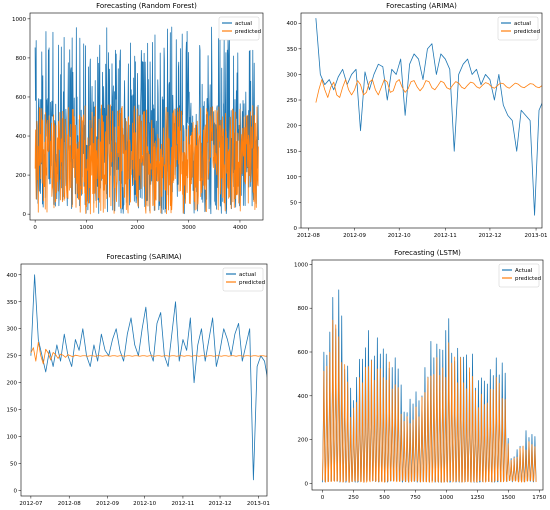 The image size is (550, 510). I want to click on plot-area, so click(429, 386).